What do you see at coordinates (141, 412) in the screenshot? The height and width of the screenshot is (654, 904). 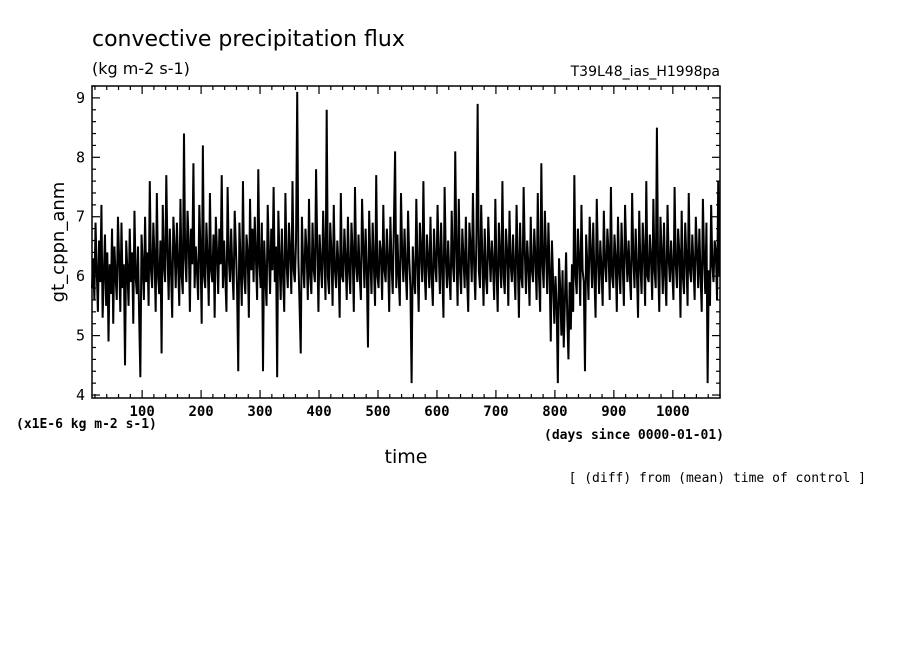 I see `x-tick-label: 100` at bounding box center [141, 412].